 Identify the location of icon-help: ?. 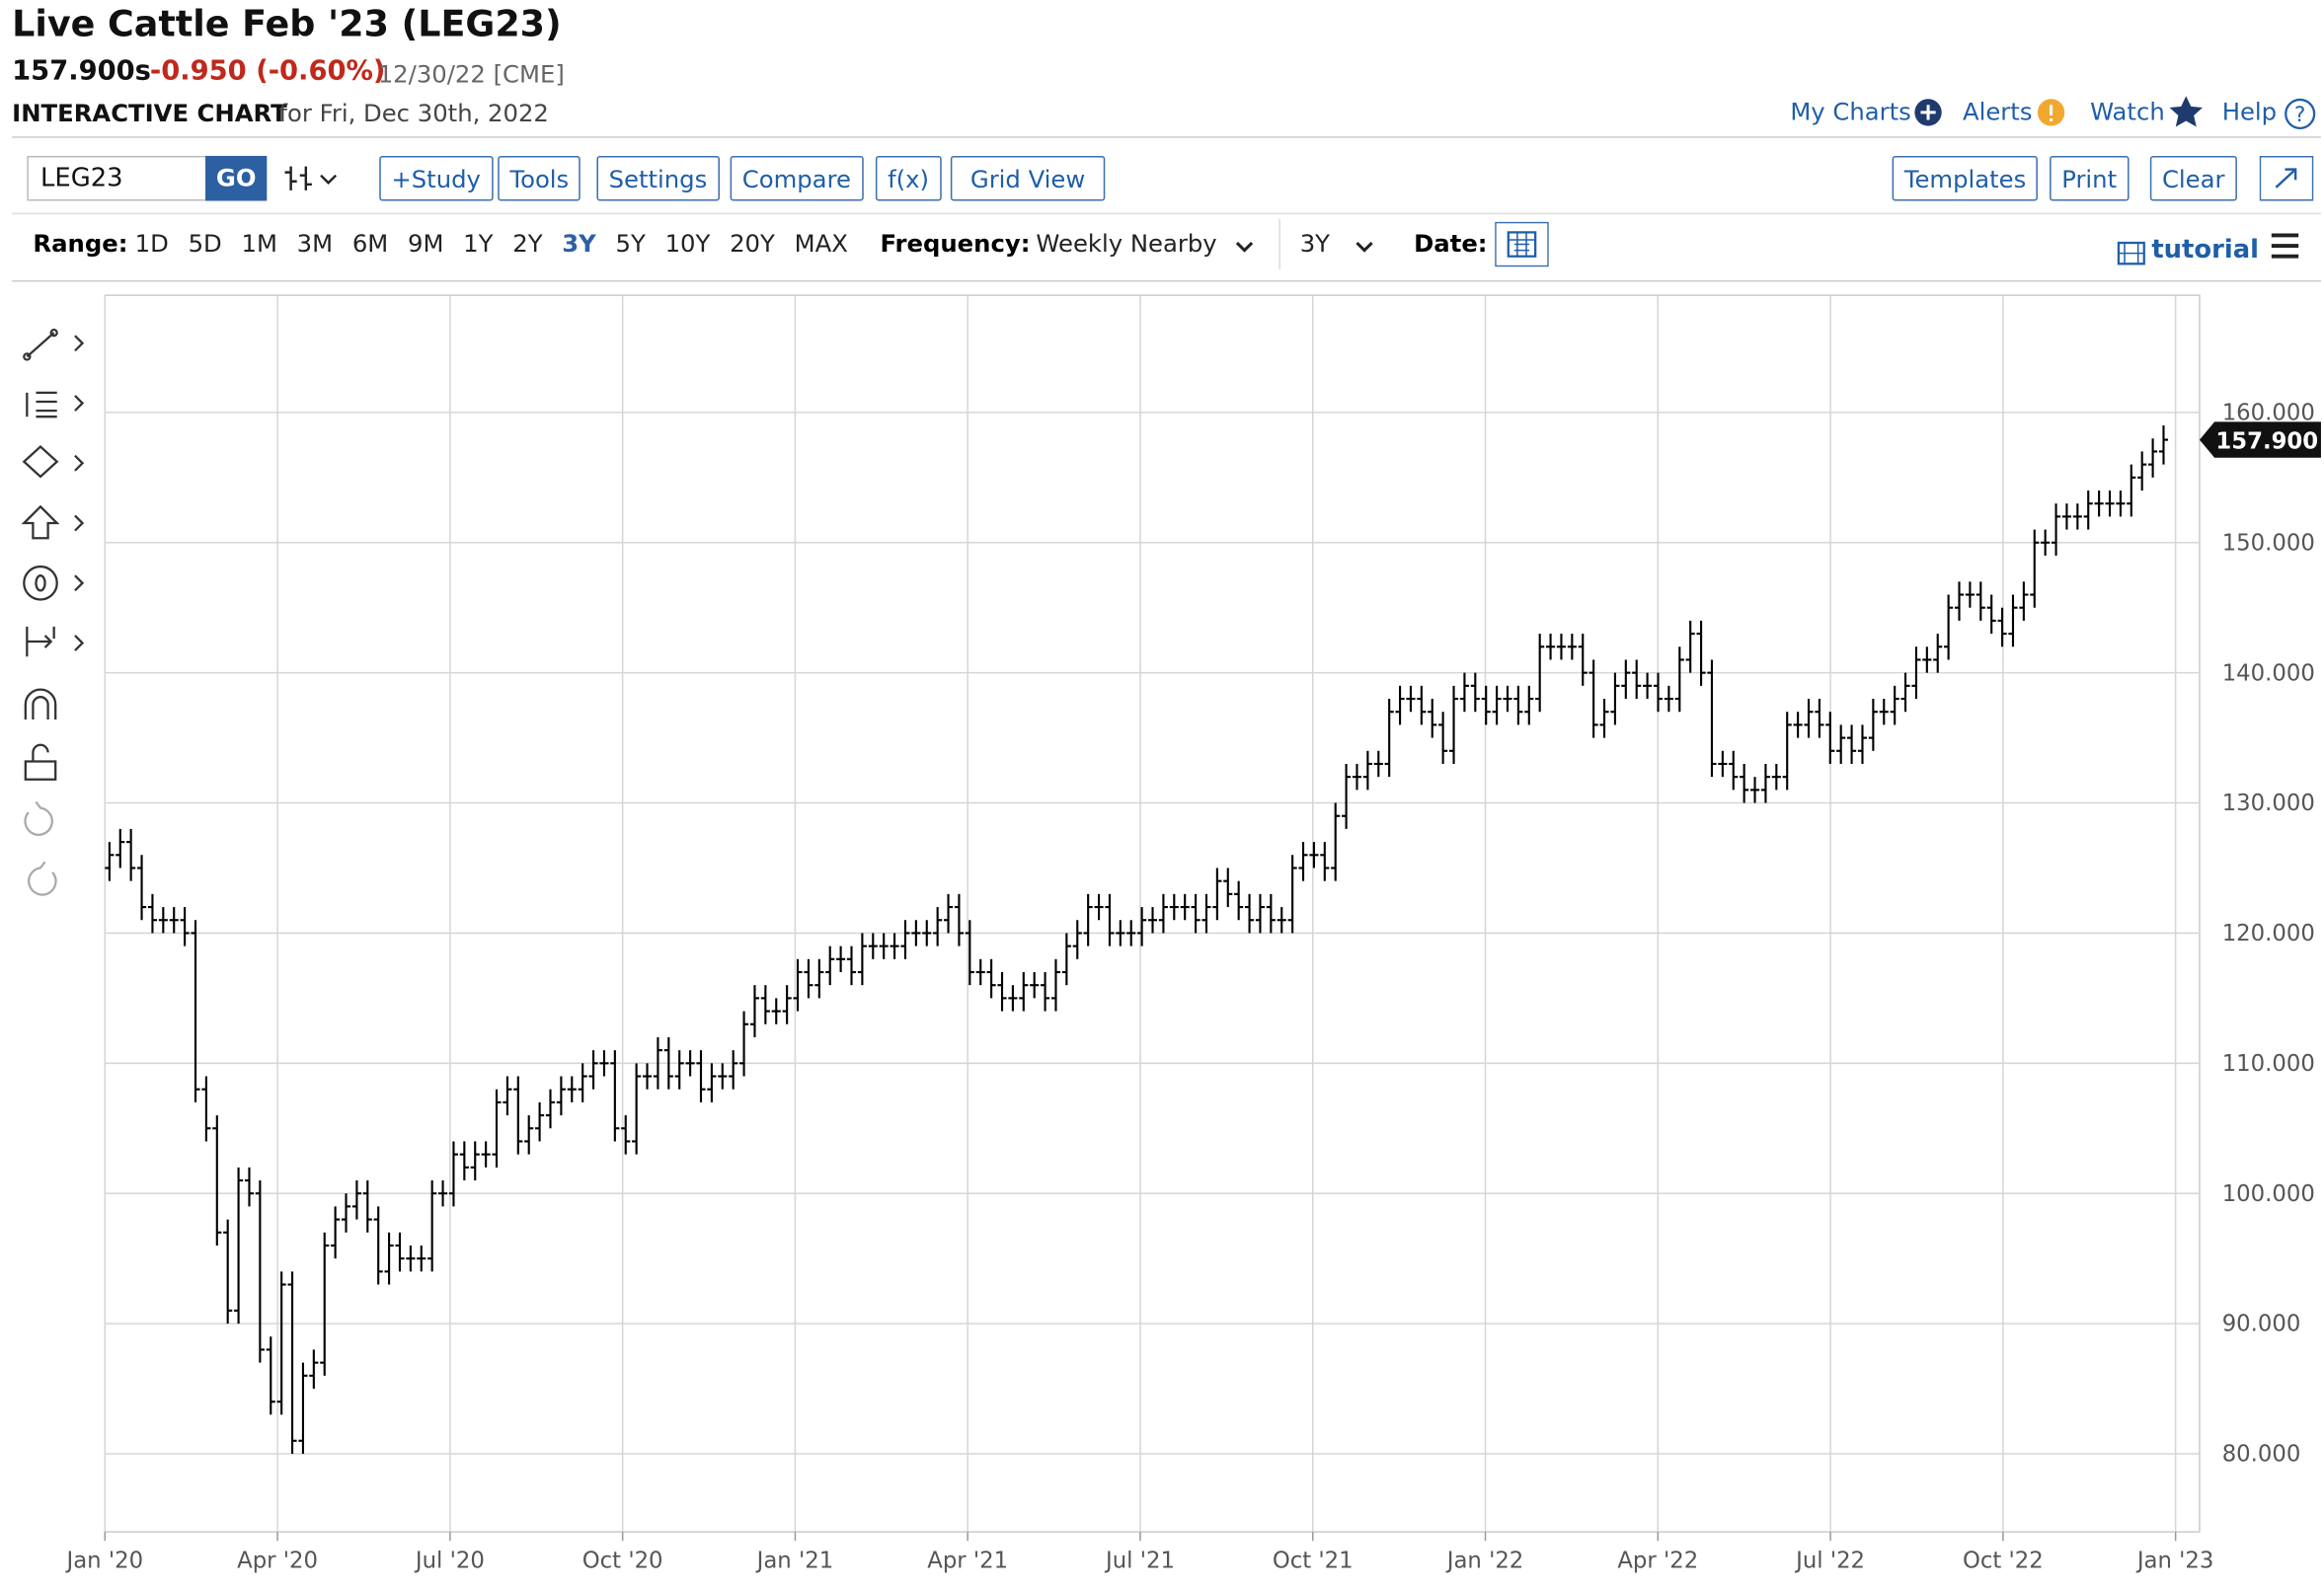
(2300, 114).